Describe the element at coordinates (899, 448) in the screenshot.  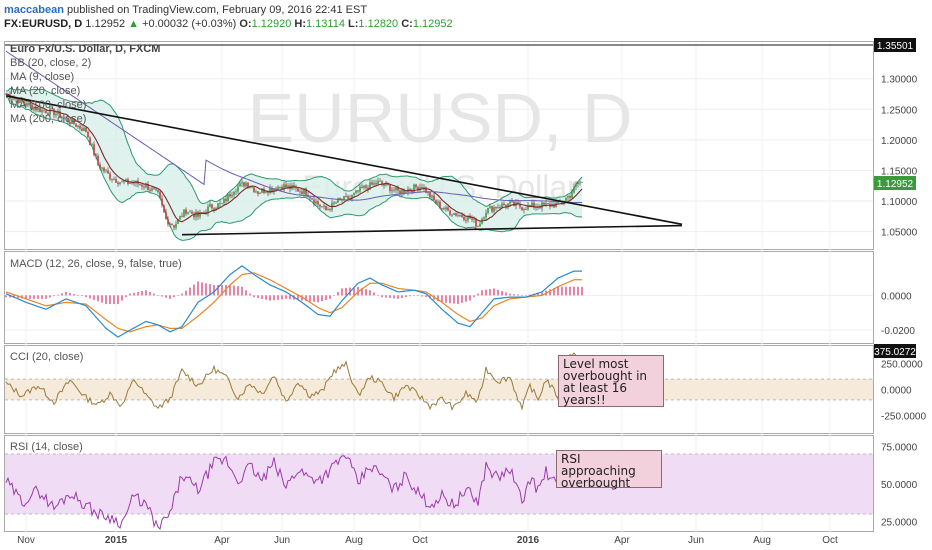
I see `rsi-axis-tick: 75.0000` at that location.